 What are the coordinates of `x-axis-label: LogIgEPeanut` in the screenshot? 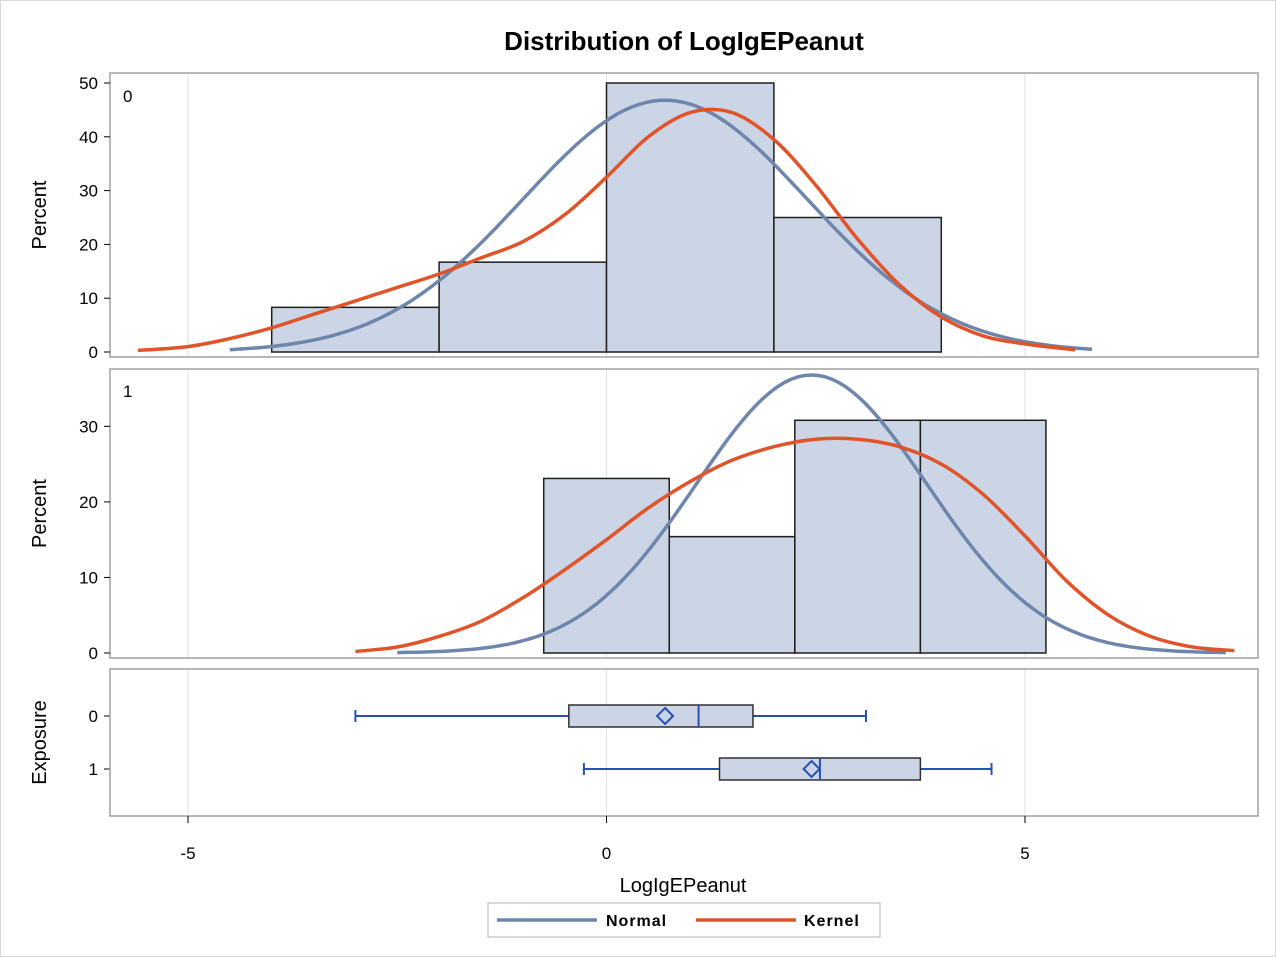 It's located at (683, 886).